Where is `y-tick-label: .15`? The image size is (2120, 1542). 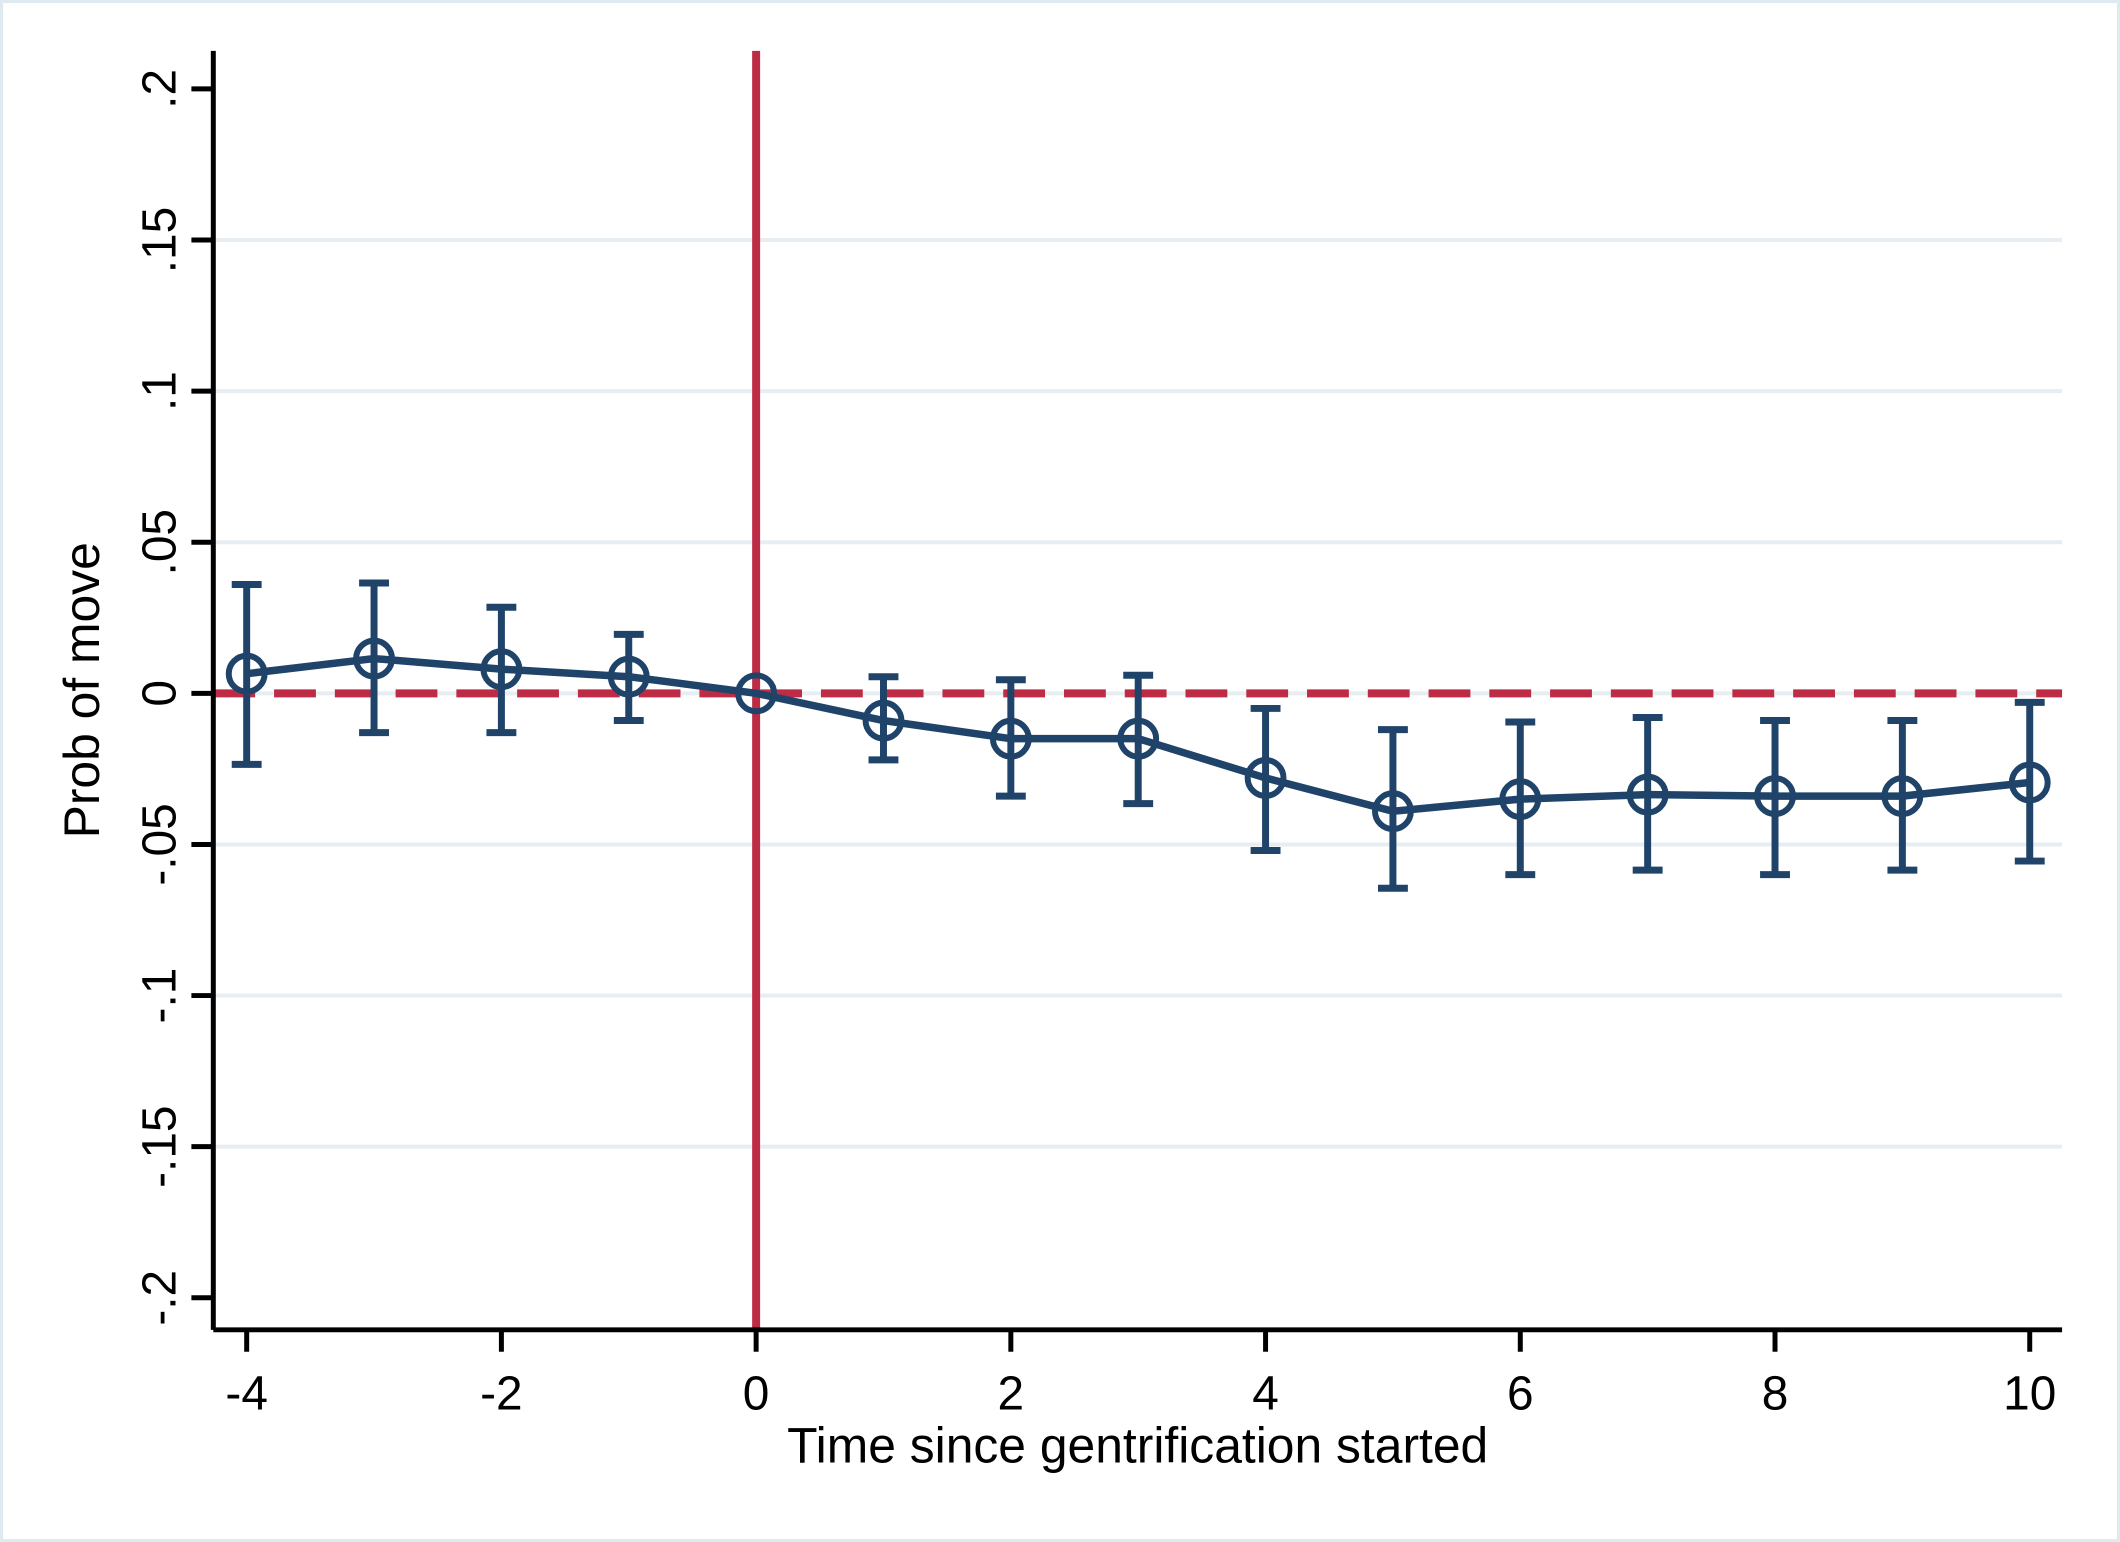
y-tick-label: .15 is located at coordinates (159, 240).